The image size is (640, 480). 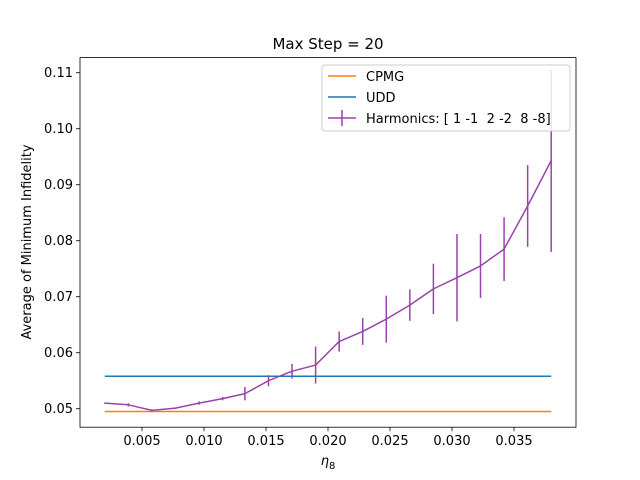 What do you see at coordinates (58, 297) in the screenshot?
I see `y-tick-label: 0.07` at bounding box center [58, 297].